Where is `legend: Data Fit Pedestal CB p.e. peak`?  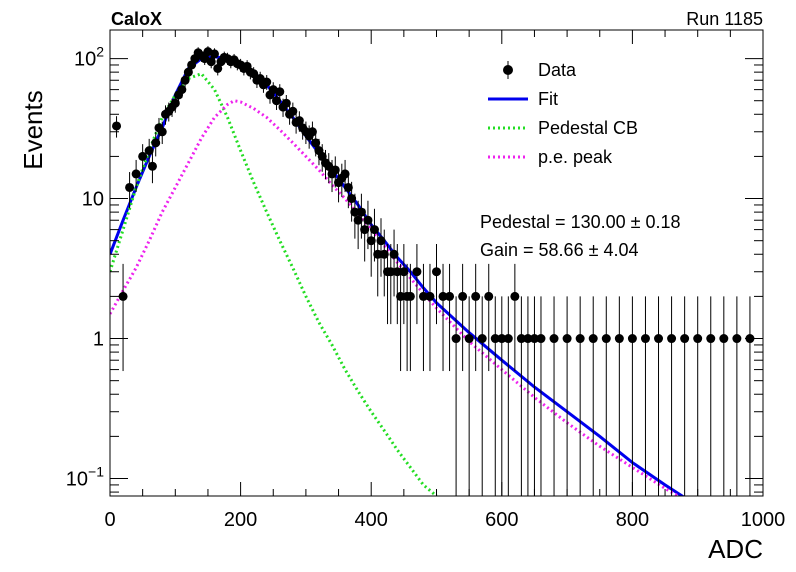 legend: Data Fit Pedestal CB p.e. peak is located at coordinates (563, 113).